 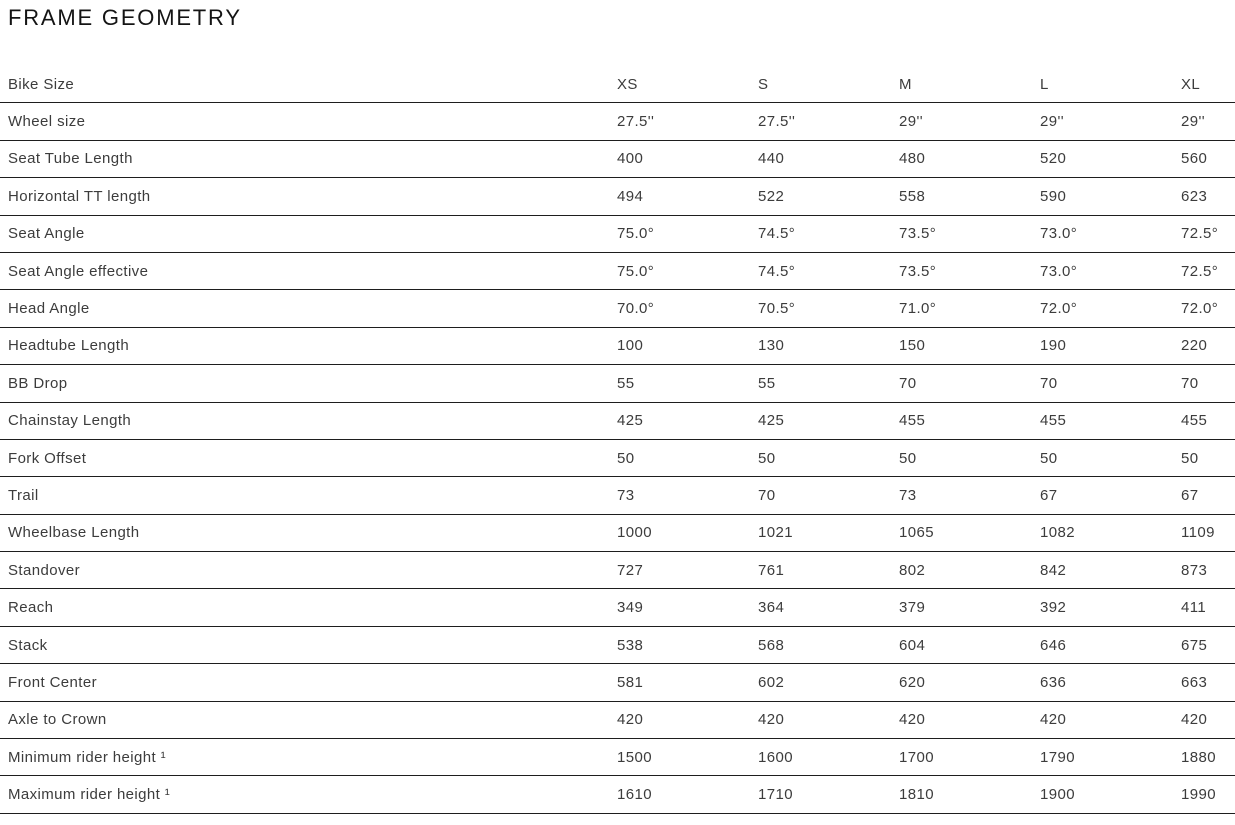 I want to click on cell-value: 727, so click(x=687, y=570).